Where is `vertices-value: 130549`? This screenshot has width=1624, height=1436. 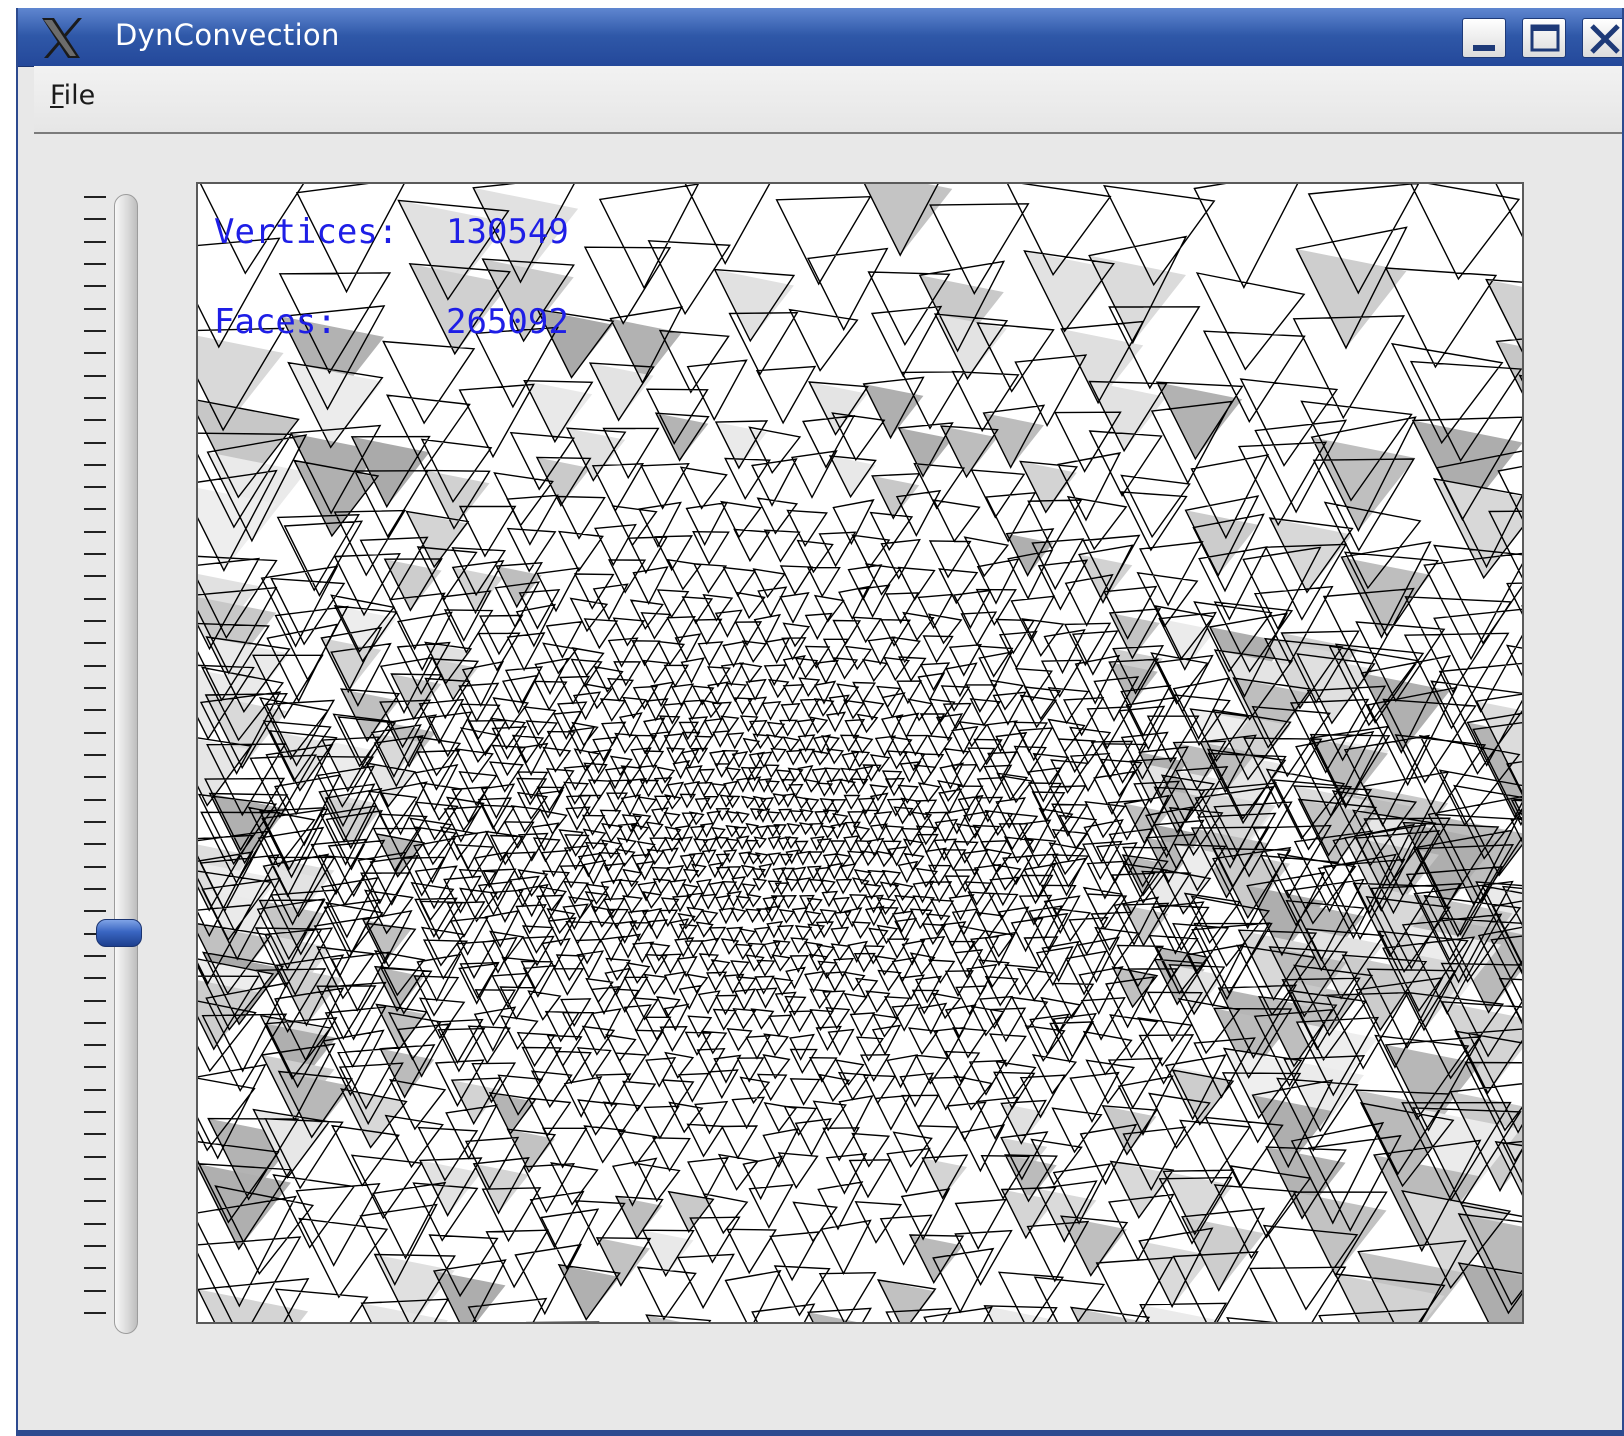 vertices-value: 130549 is located at coordinates (507, 232).